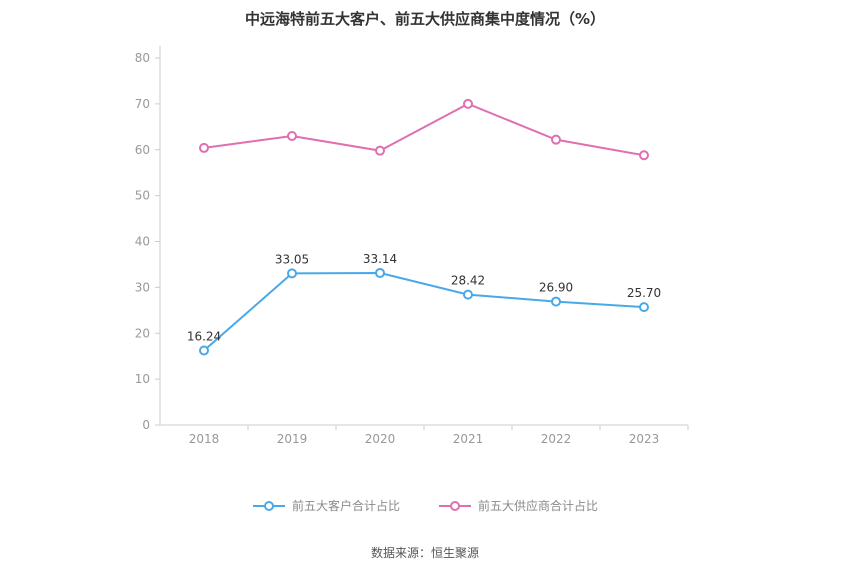  What do you see at coordinates (292, 439) in the screenshot?
I see `x-tick-label: 2019` at bounding box center [292, 439].